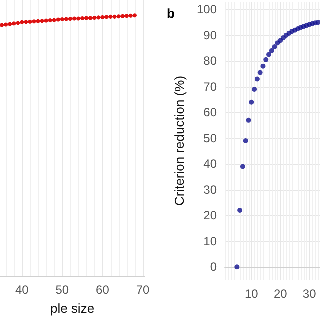  Describe the element at coordinates (171, 13) in the screenshot. I see `chart-title: b` at that location.